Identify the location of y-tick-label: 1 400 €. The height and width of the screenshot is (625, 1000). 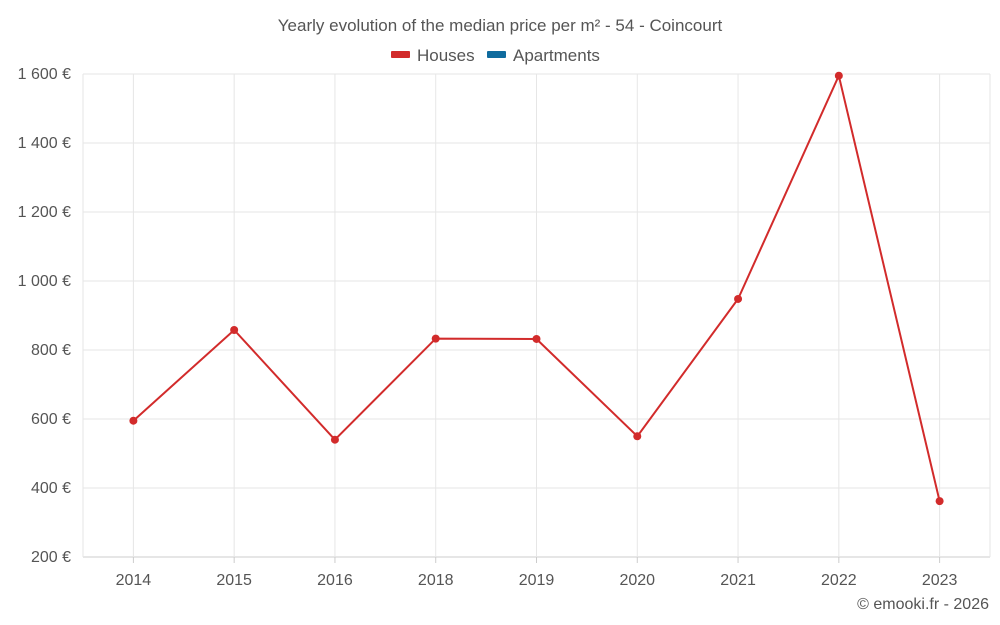
(44, 143).